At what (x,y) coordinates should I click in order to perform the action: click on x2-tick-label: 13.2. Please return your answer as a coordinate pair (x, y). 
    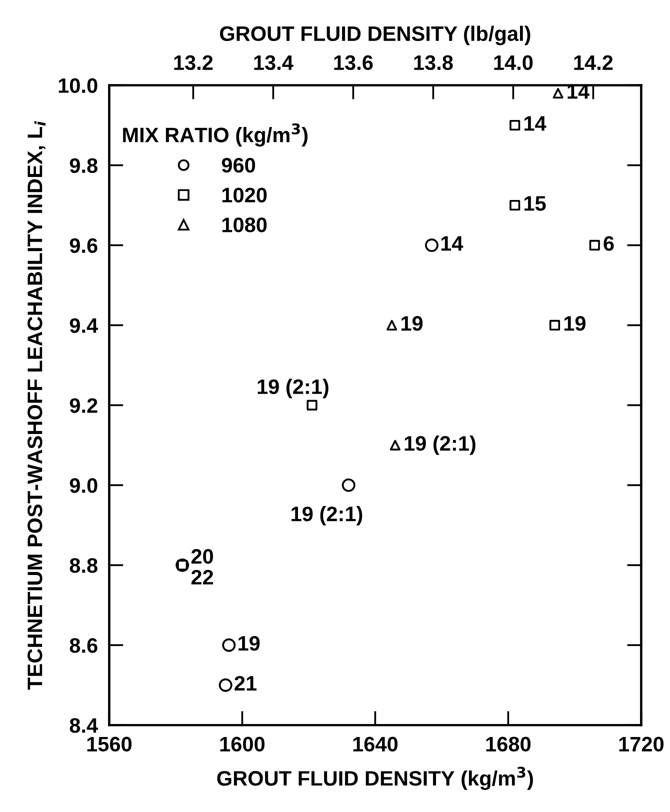
    Looking at the image, I should click on (193, 62).